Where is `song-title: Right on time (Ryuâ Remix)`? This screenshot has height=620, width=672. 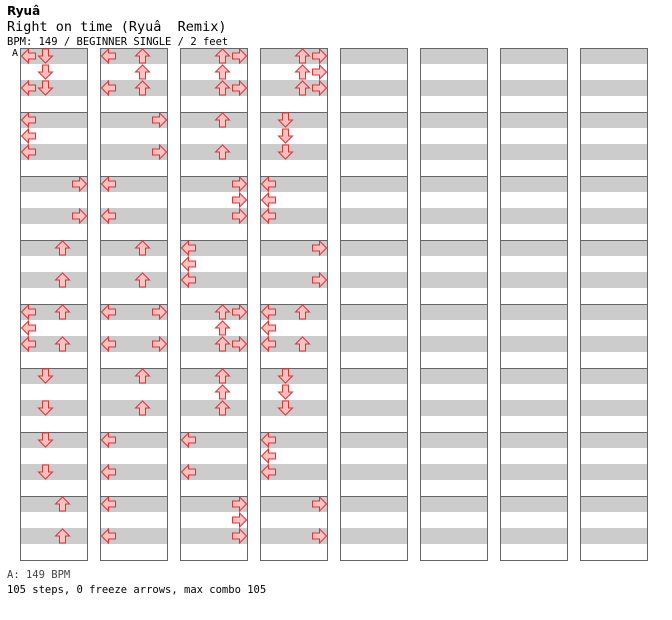 song-title: Right on time (Ryuâ Remix) is located at coordinates (117, 27).